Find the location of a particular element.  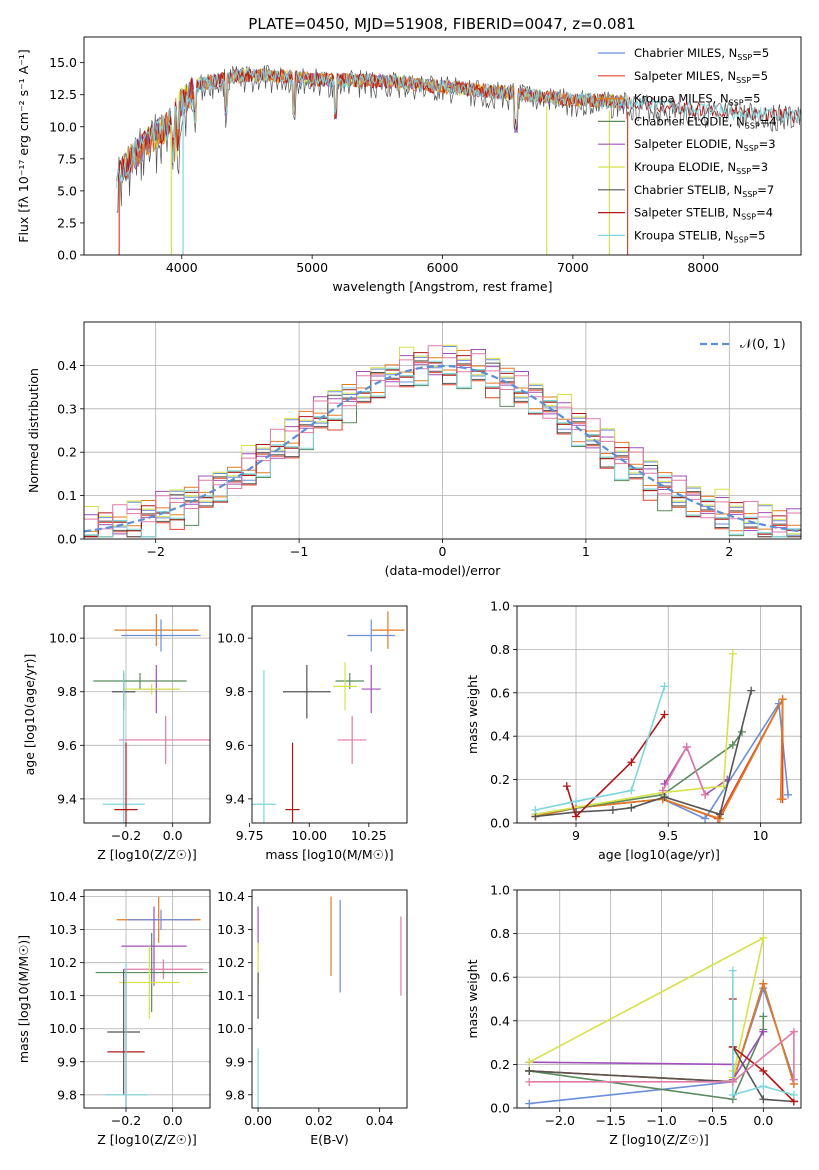

y-tick-label: 10.2 is located at coordinates (231, 962).